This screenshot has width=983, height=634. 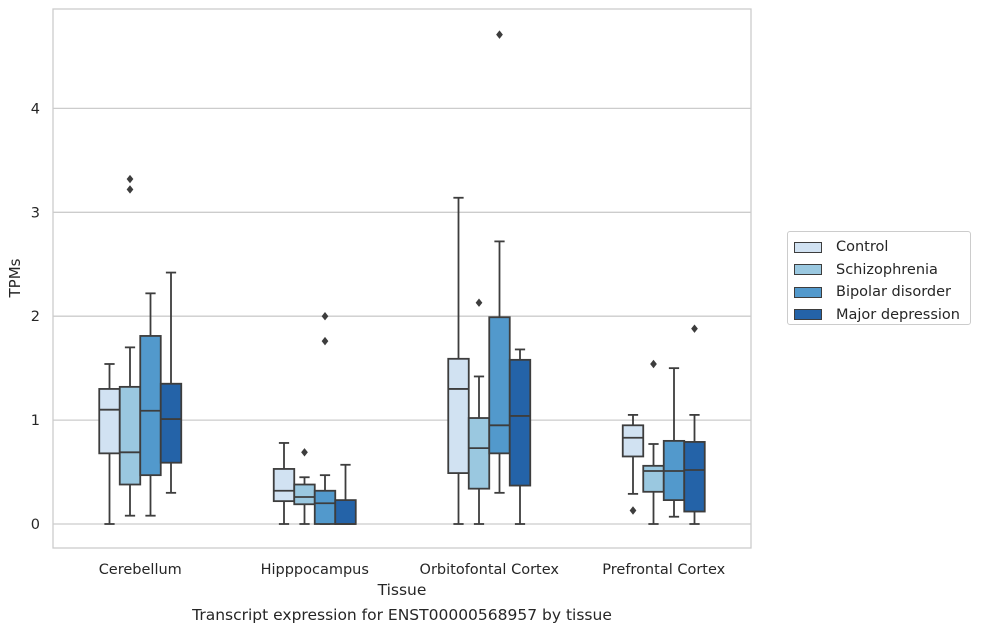 I want to click on y-tick-label-4: 4, so click(x=35, y=109).